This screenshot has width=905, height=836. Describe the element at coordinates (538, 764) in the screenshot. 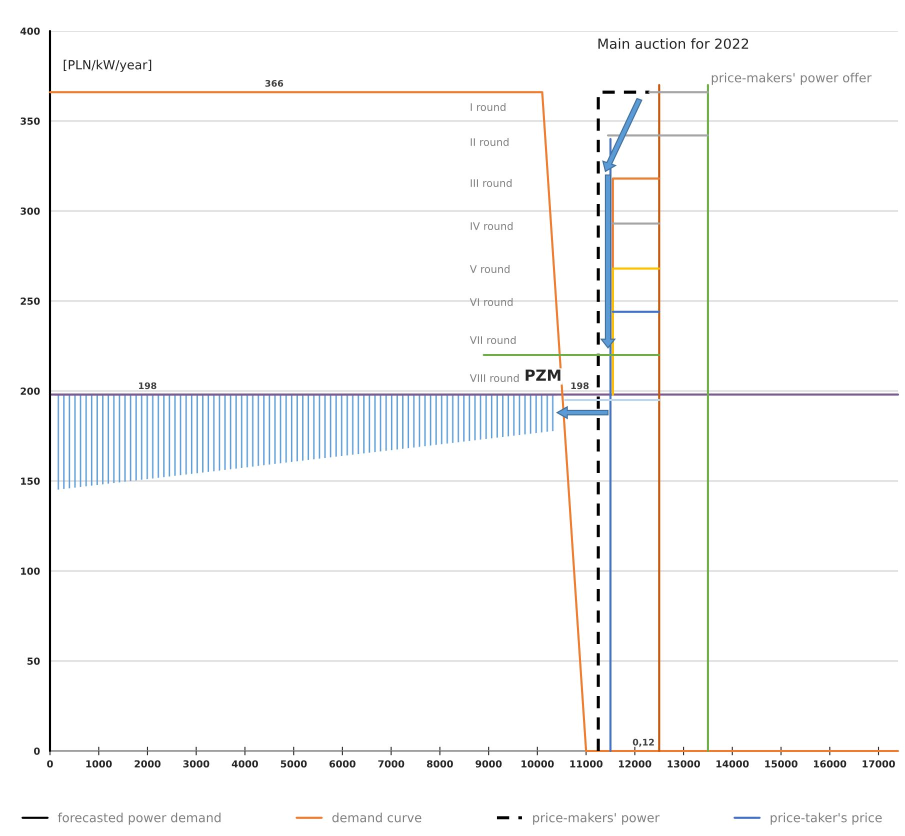

I see `x-tick-label: 10000` at that location.